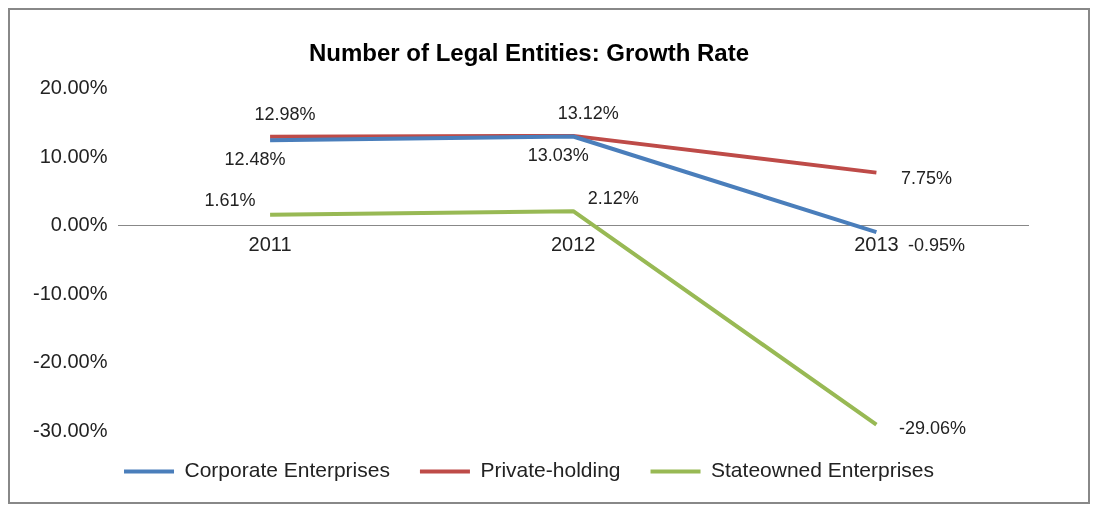 The width and height of the screenshot is (1098, 512). Describe the element at coordinates (230, 199) in the screenshot. I see `data-label: 1.61%` at that location.